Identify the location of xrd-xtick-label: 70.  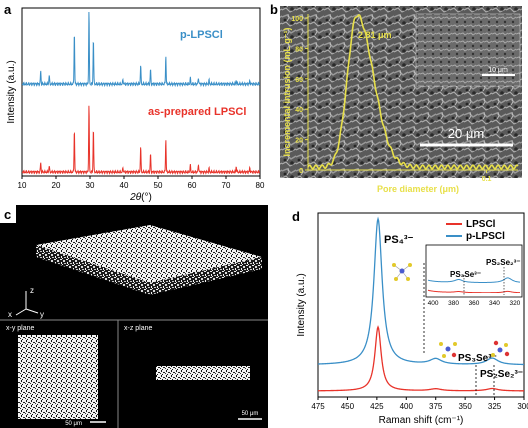
(226, 185).